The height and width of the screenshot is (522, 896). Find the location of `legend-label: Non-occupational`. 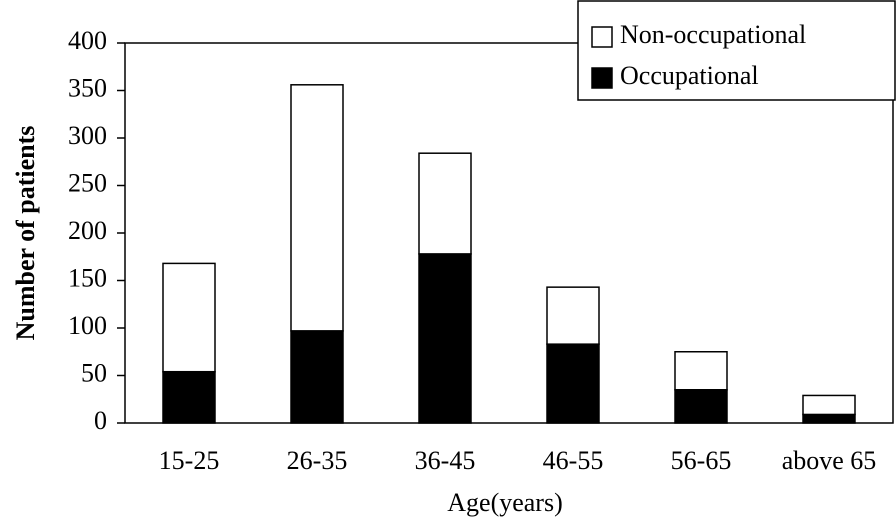

legend-label: Non-occupational is located at coordinates (713, 34).